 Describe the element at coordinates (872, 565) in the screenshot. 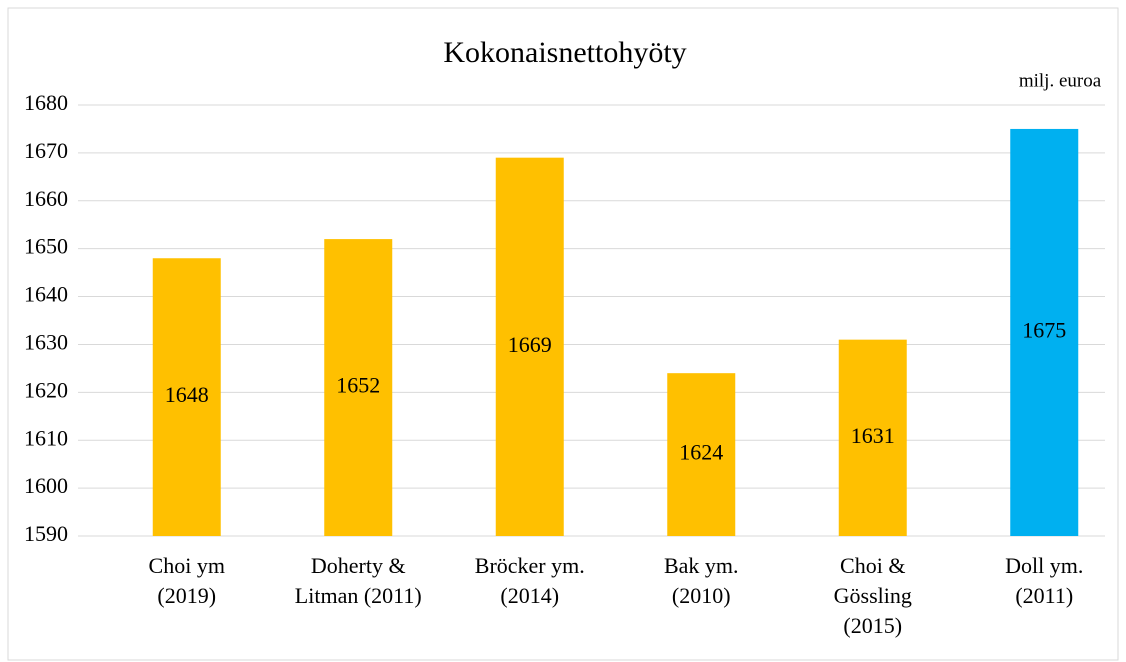

I see `x-tick-label: Choi &` at that location.